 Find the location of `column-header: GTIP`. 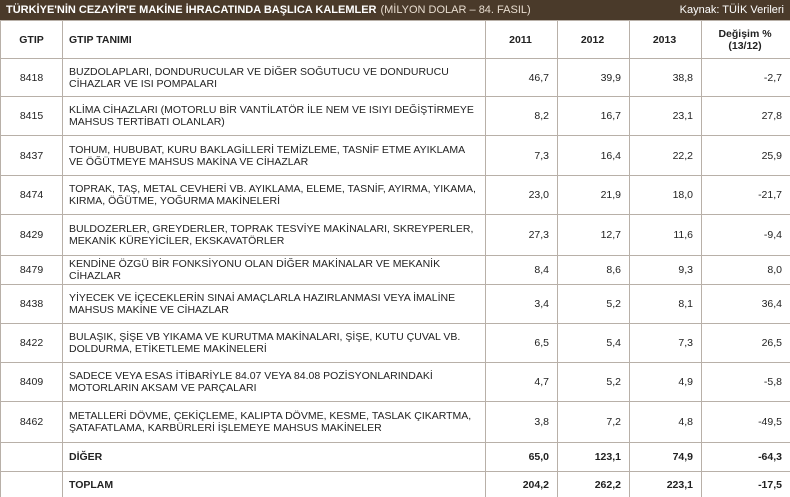

column-header: GTIP is located at coordinates (31, 39).